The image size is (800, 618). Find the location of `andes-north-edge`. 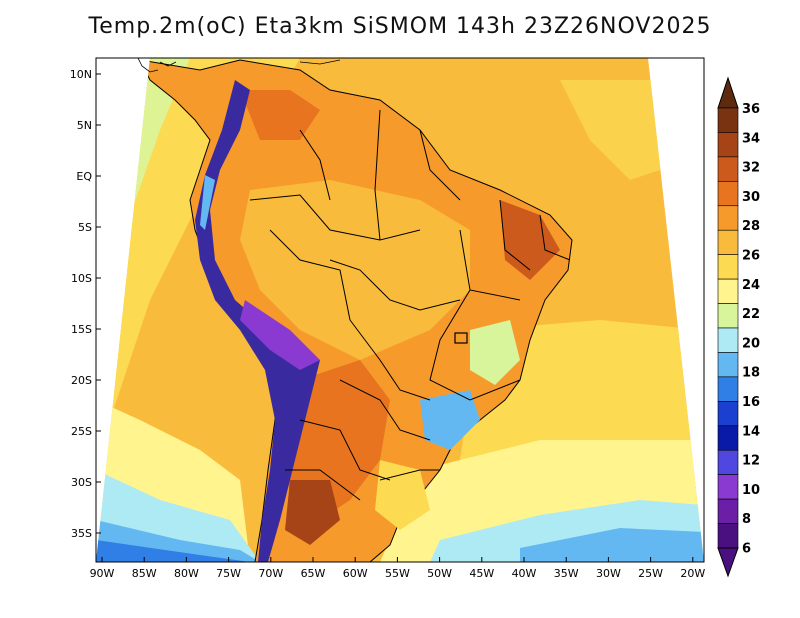

andes-north-edge is located at coordinates (207, 202).